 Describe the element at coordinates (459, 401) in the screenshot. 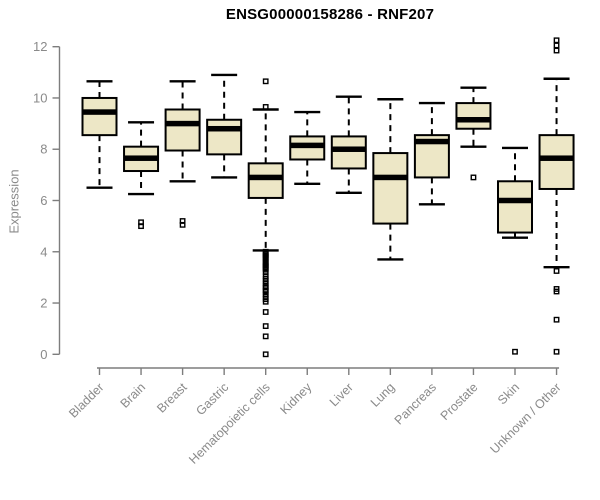

I see `x-tick-label: Prostate` at that location.